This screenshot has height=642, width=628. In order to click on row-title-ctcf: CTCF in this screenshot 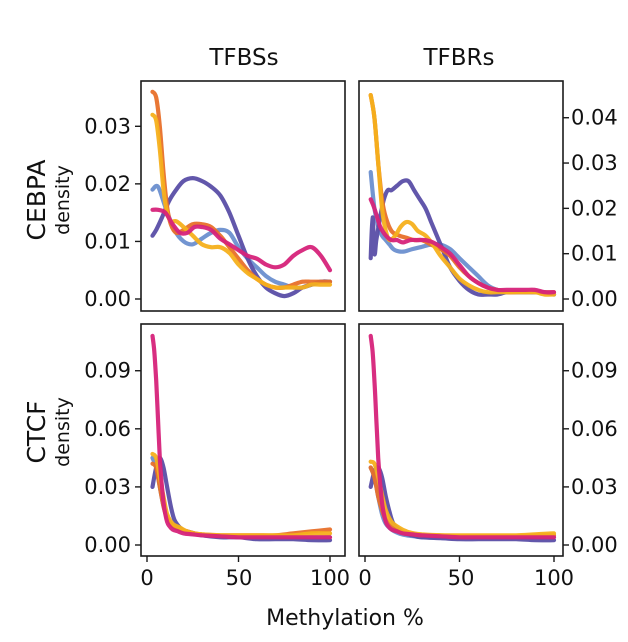, I will do `click(36, 431)`.